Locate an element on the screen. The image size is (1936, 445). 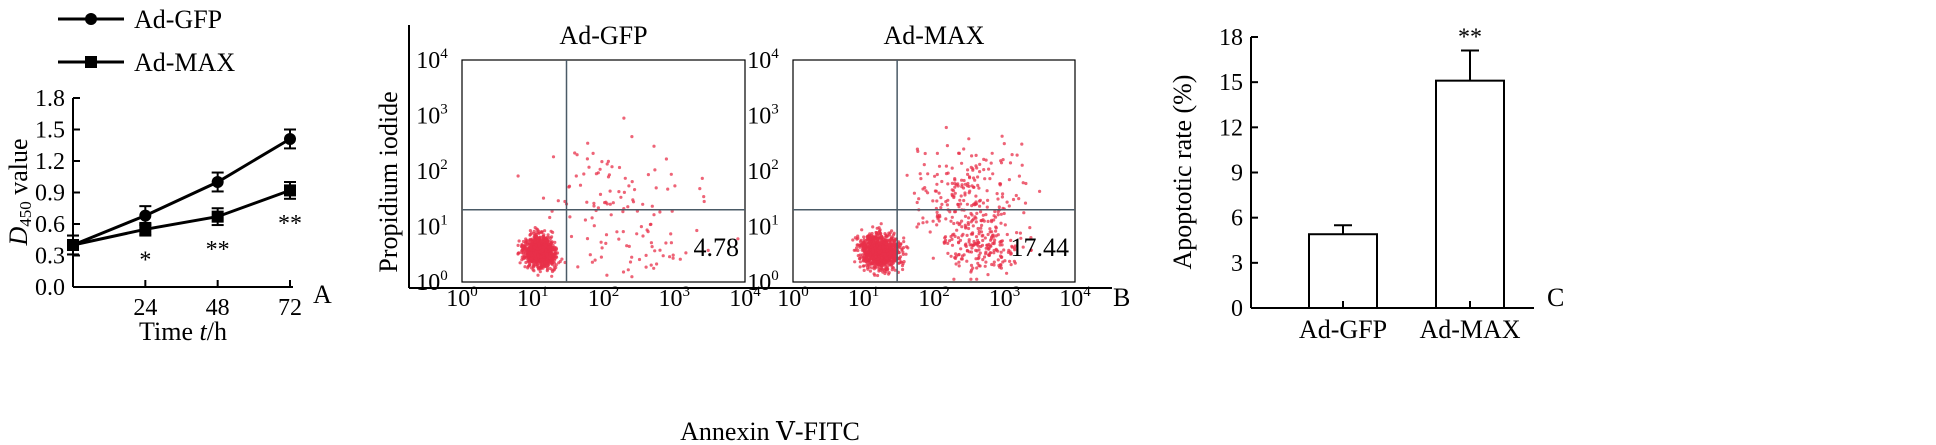
legend-marker-ad-gfp is located at coordinates (91, 19).